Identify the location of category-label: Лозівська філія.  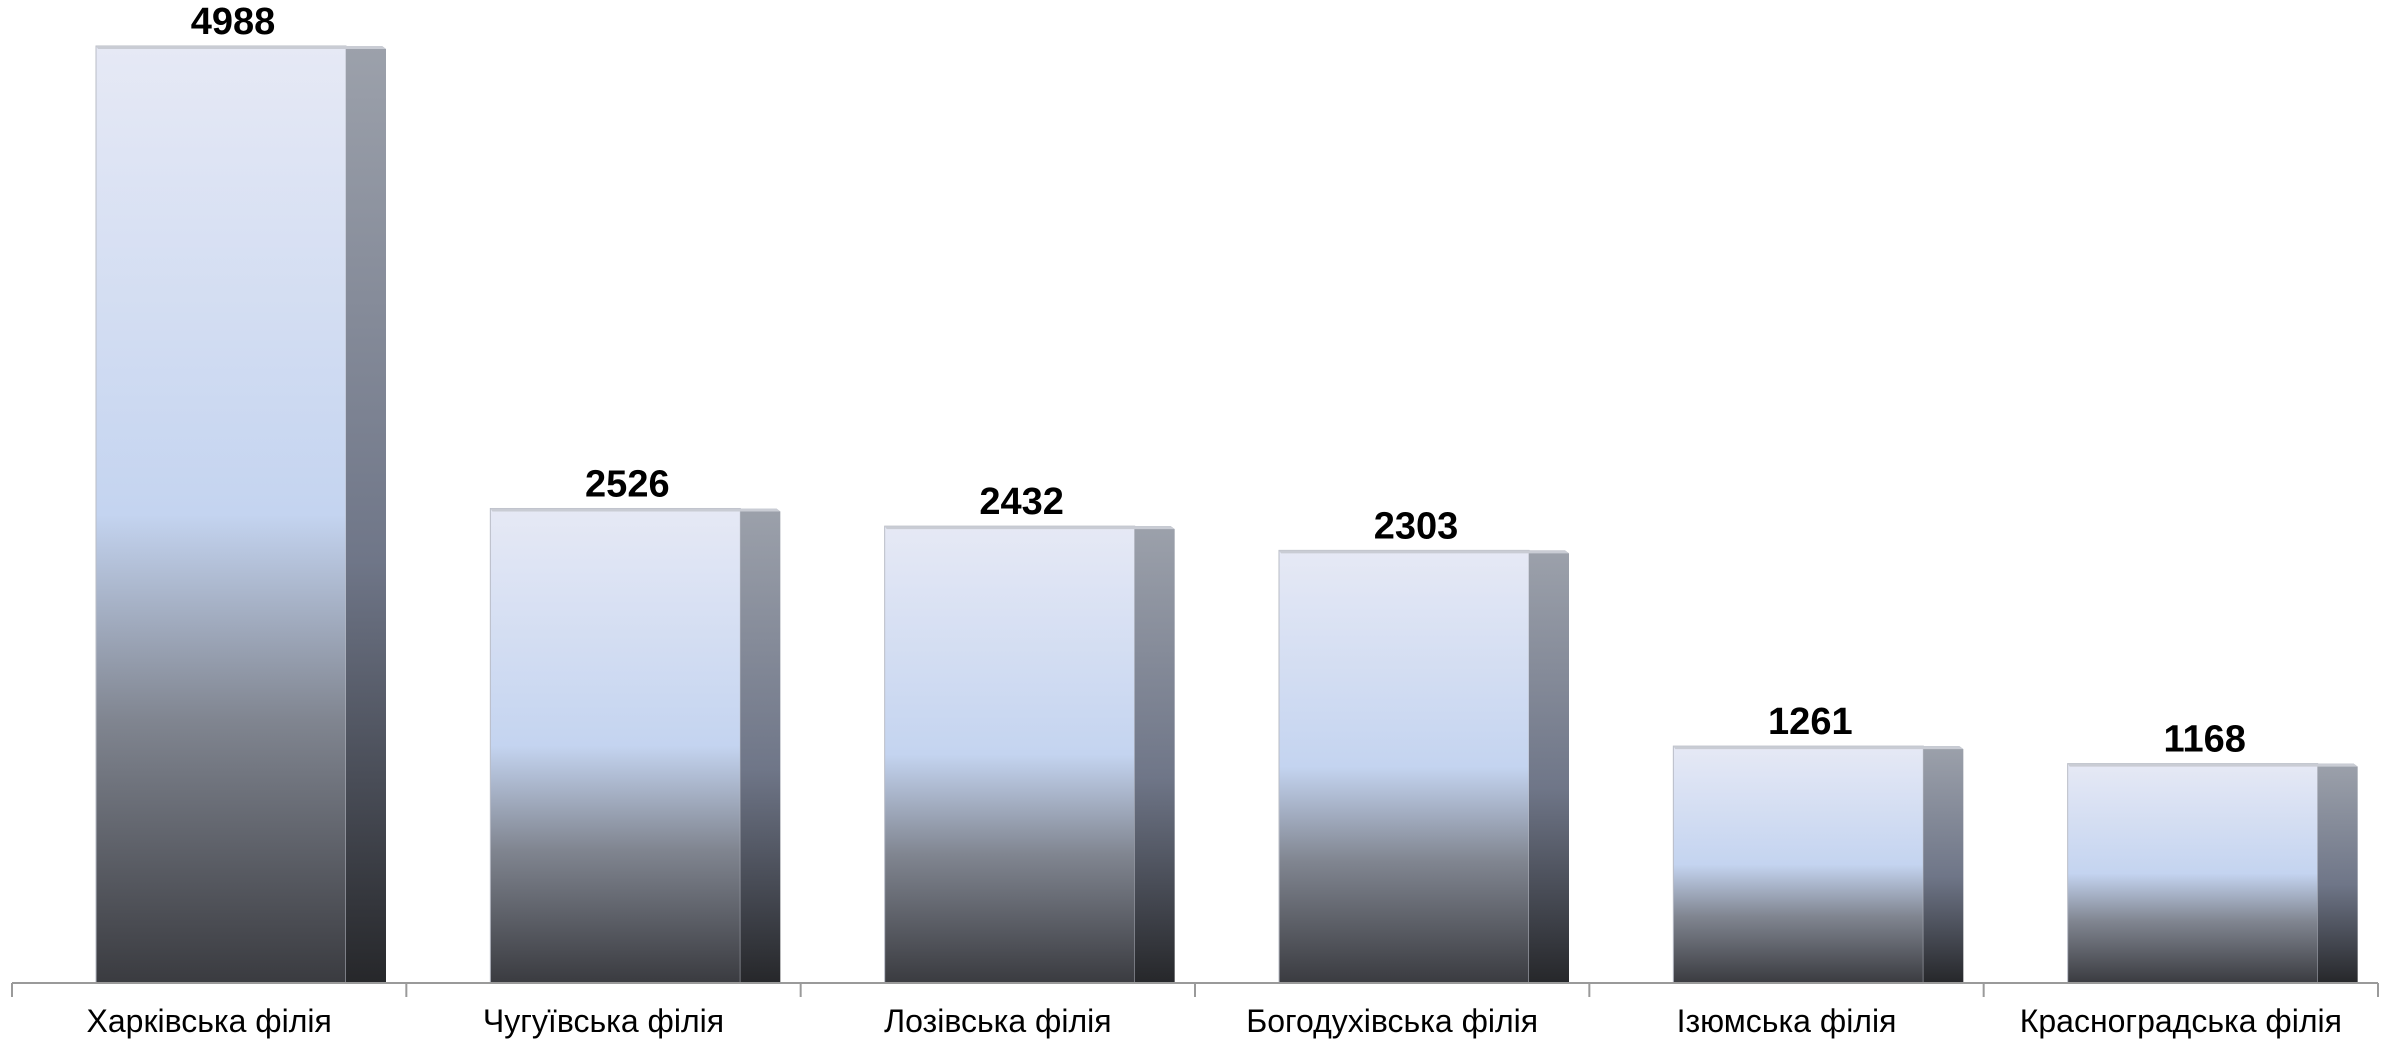
(997, 1021).